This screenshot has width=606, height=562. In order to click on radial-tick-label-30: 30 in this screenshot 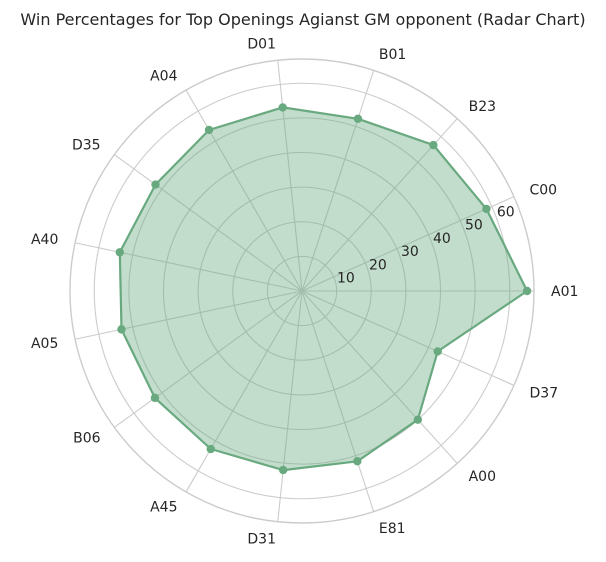, I will do `click(410, 252)`.